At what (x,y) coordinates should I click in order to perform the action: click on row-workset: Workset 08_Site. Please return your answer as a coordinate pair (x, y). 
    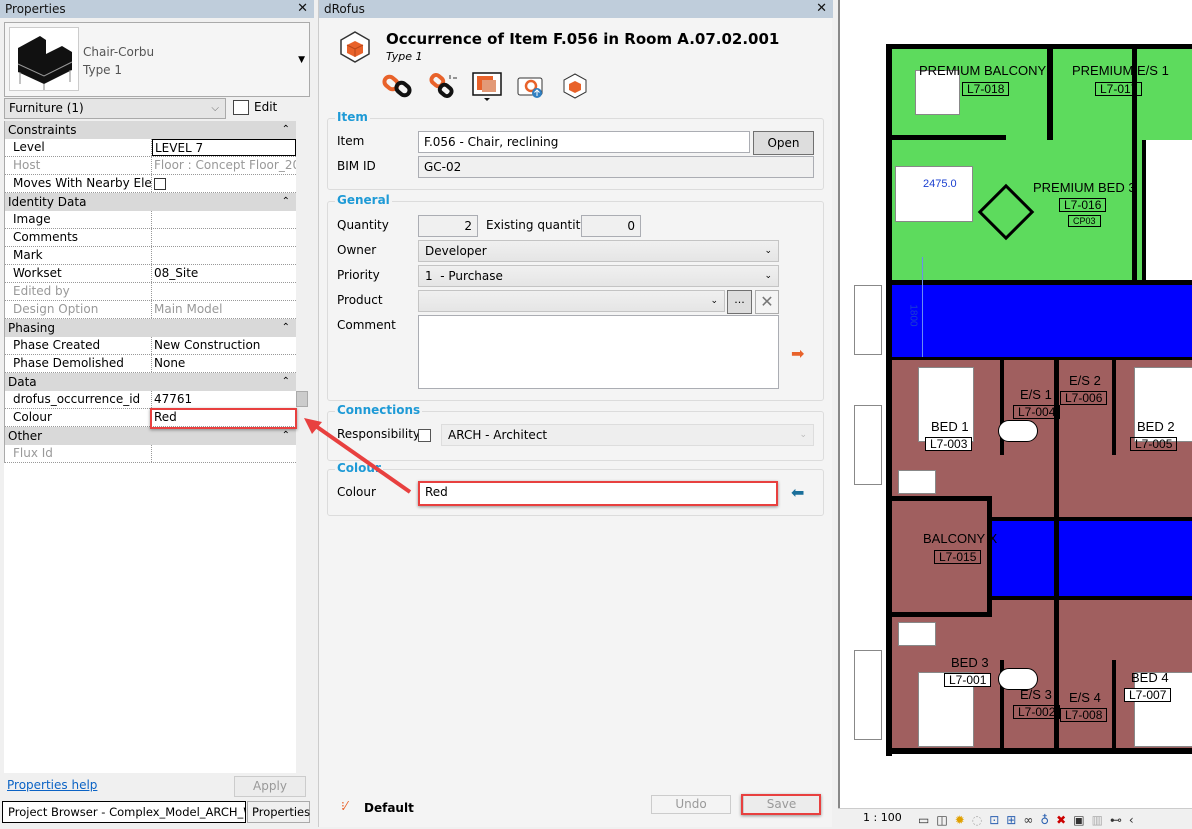
    Looking at the image, I should click on (150, 274).